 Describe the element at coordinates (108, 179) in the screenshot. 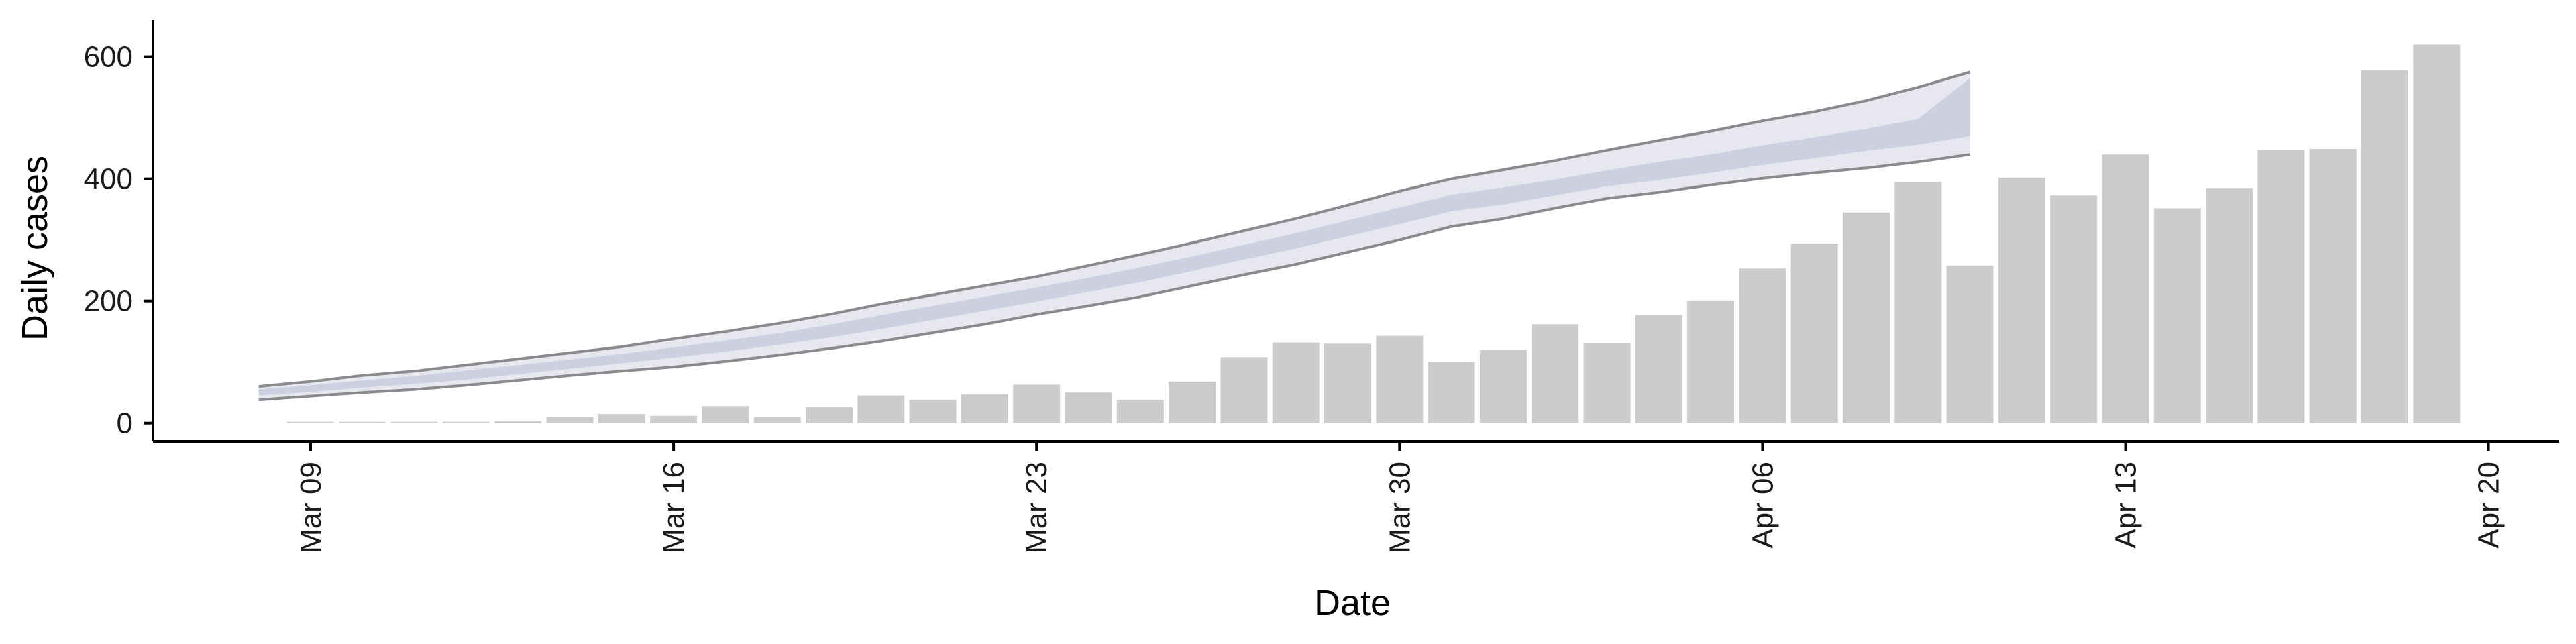

I see `y-tick-label: 400` at that location.